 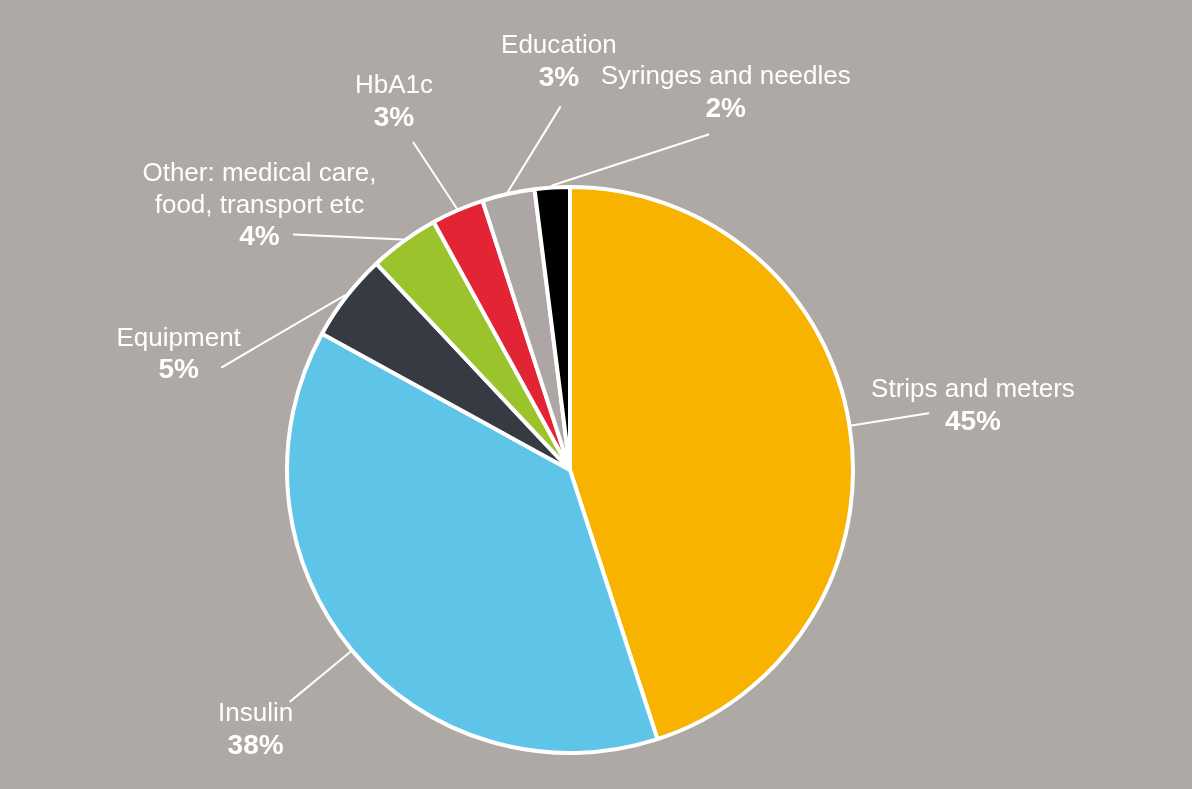 I want to click on slice-label: Education, so click(x=559, y=44).